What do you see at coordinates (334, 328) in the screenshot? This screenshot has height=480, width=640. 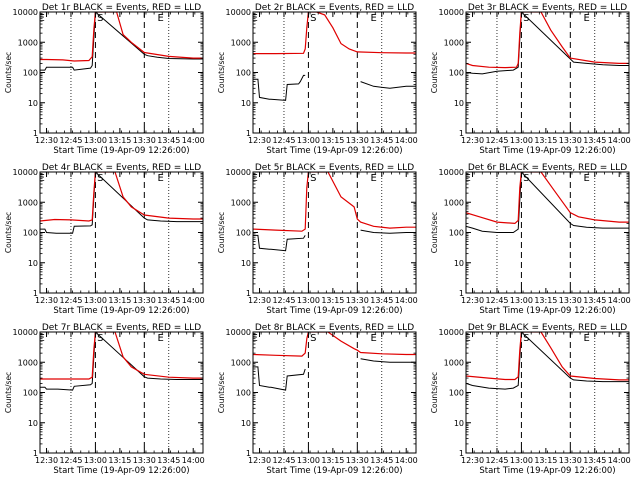 I see `chart-title: Det 8r BLACK = Events, RED = LLD` at bounding box center [334, 328].